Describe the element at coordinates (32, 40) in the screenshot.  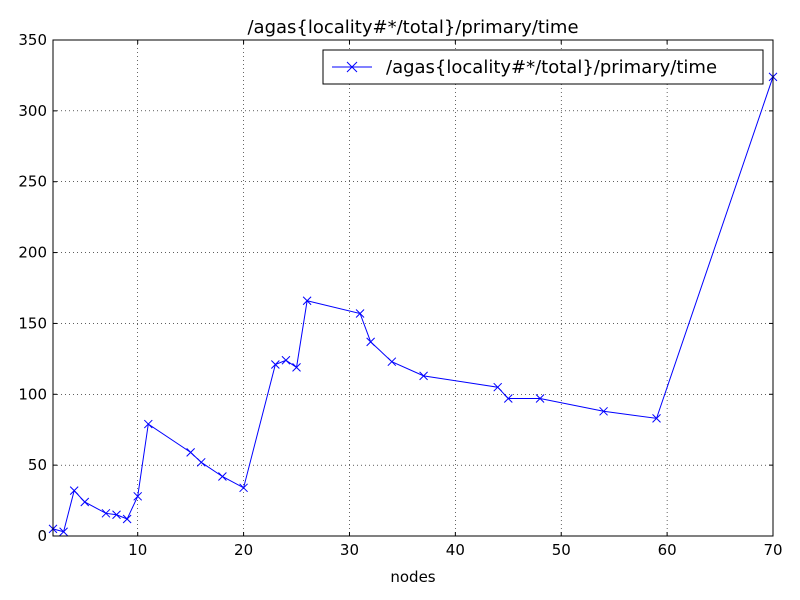
I see `y-tick-label: 350` at that location.